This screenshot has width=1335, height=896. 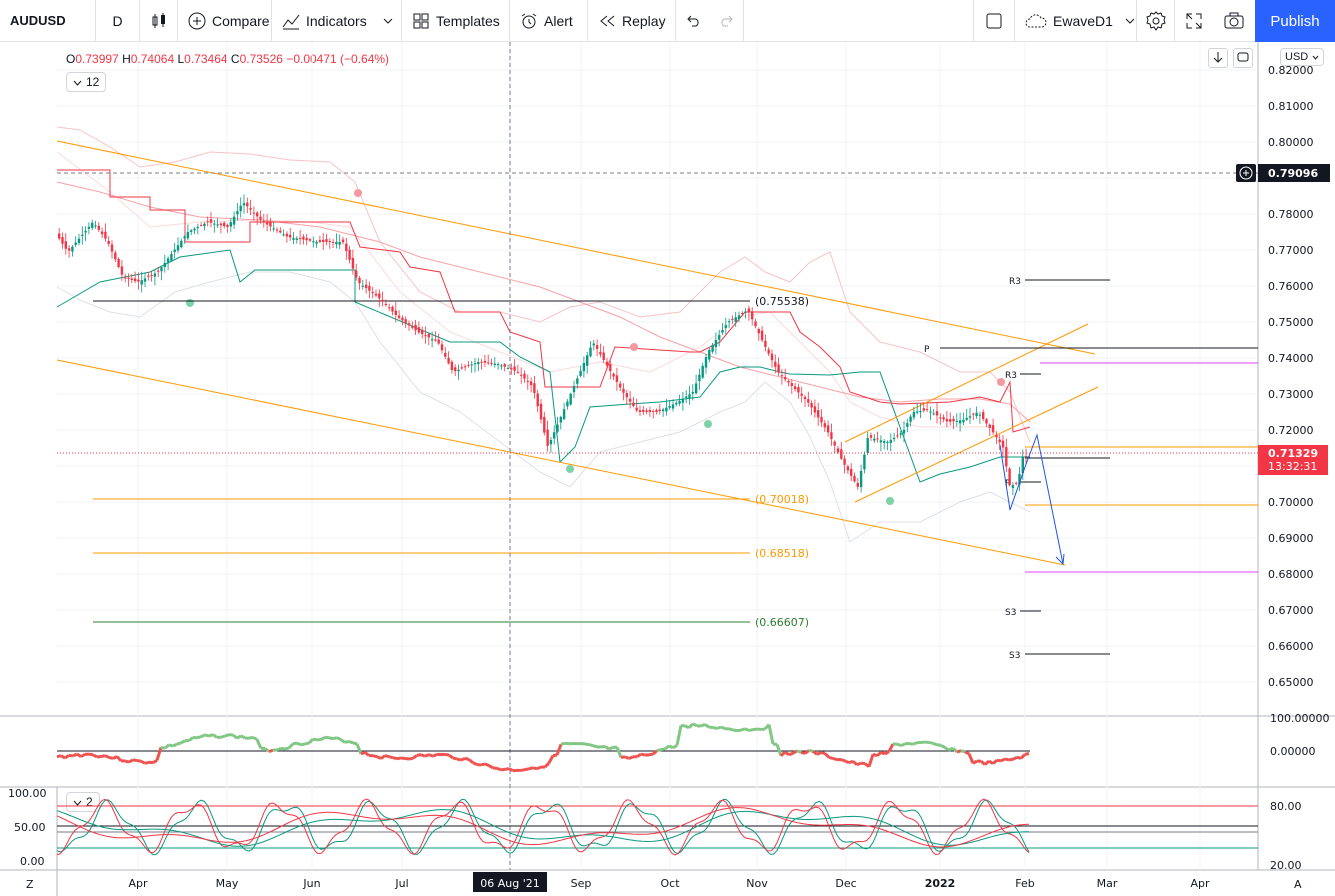 What do you see at coordinates (1015, 282) in the screenshot?
I see `pivot-r3-label: R3` at bounding box center [1015, 282].